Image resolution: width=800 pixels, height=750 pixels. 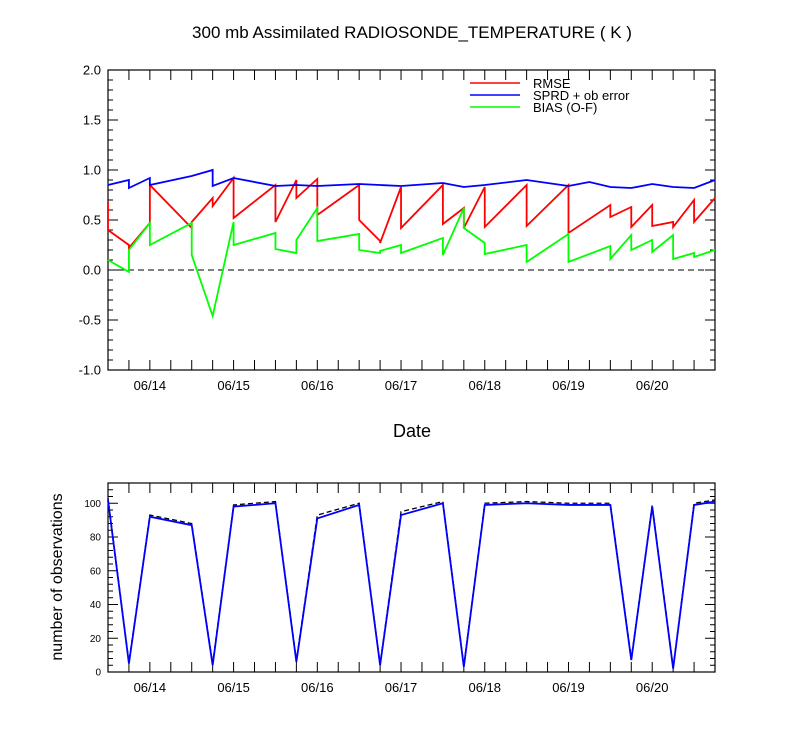 What do you see at coordinates (98, 673) in the screenshot?
I see `bottom-y-tick-label: 0` at bounding box center [98, 673].